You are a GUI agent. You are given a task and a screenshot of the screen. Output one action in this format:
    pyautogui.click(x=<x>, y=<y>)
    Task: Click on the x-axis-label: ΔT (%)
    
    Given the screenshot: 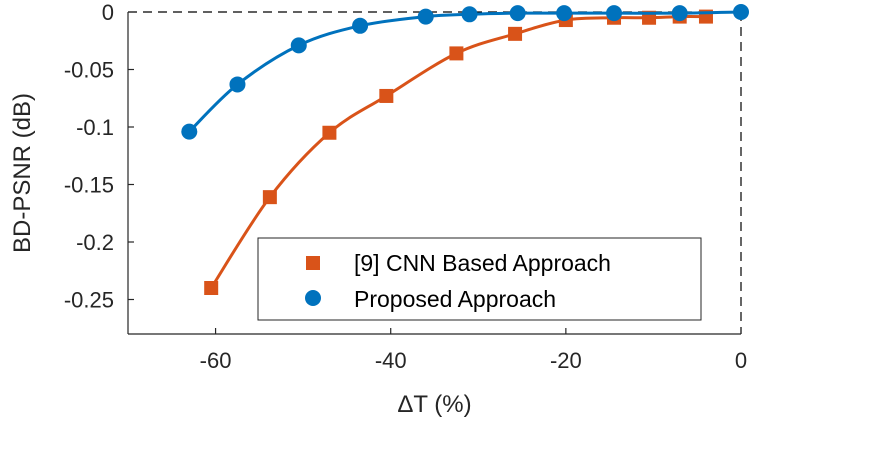 What is the action you would take?
    pyautogui.click(x=434, y=404)
    